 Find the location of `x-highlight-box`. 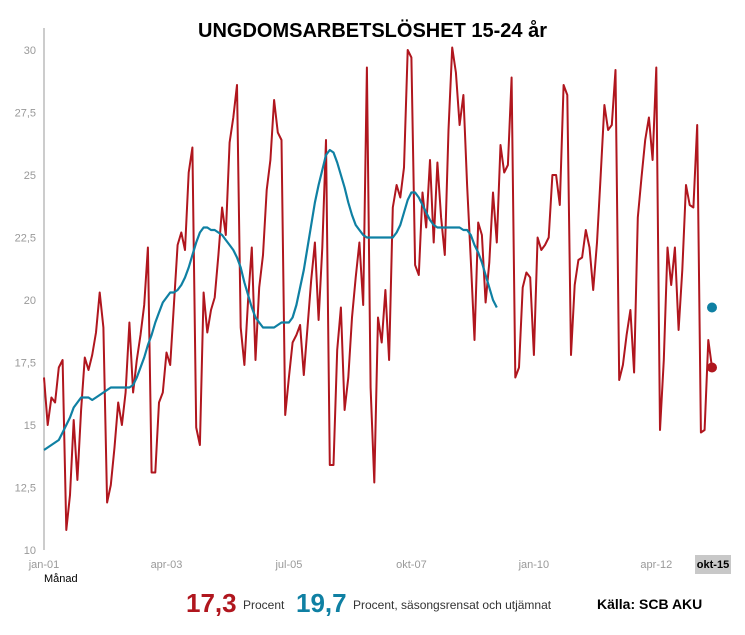

x-highlight-box is located at coordinates (713, 564).